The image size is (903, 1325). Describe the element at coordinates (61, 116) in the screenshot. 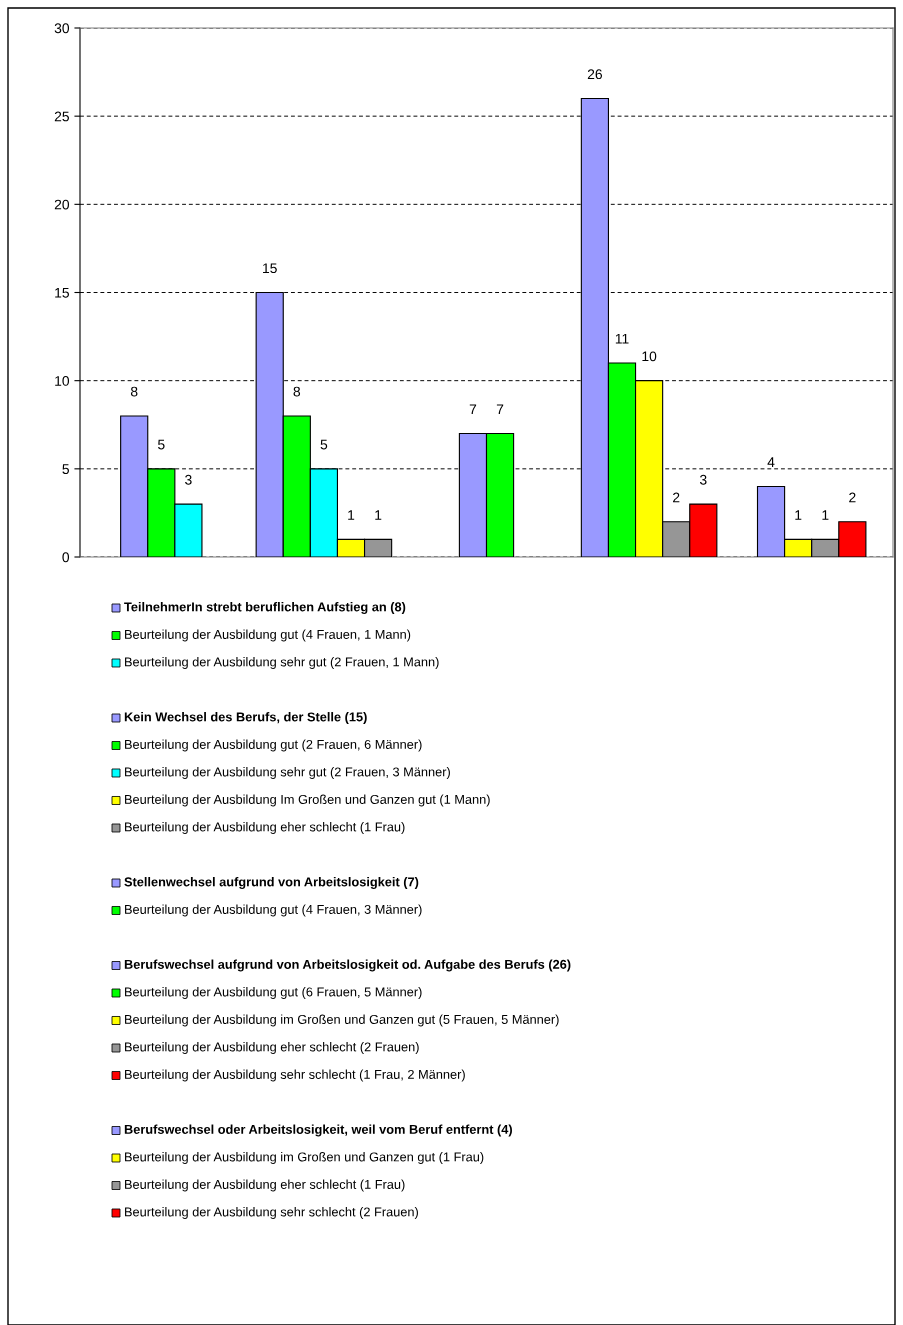

I see `y-tick-label: 25` at that location.